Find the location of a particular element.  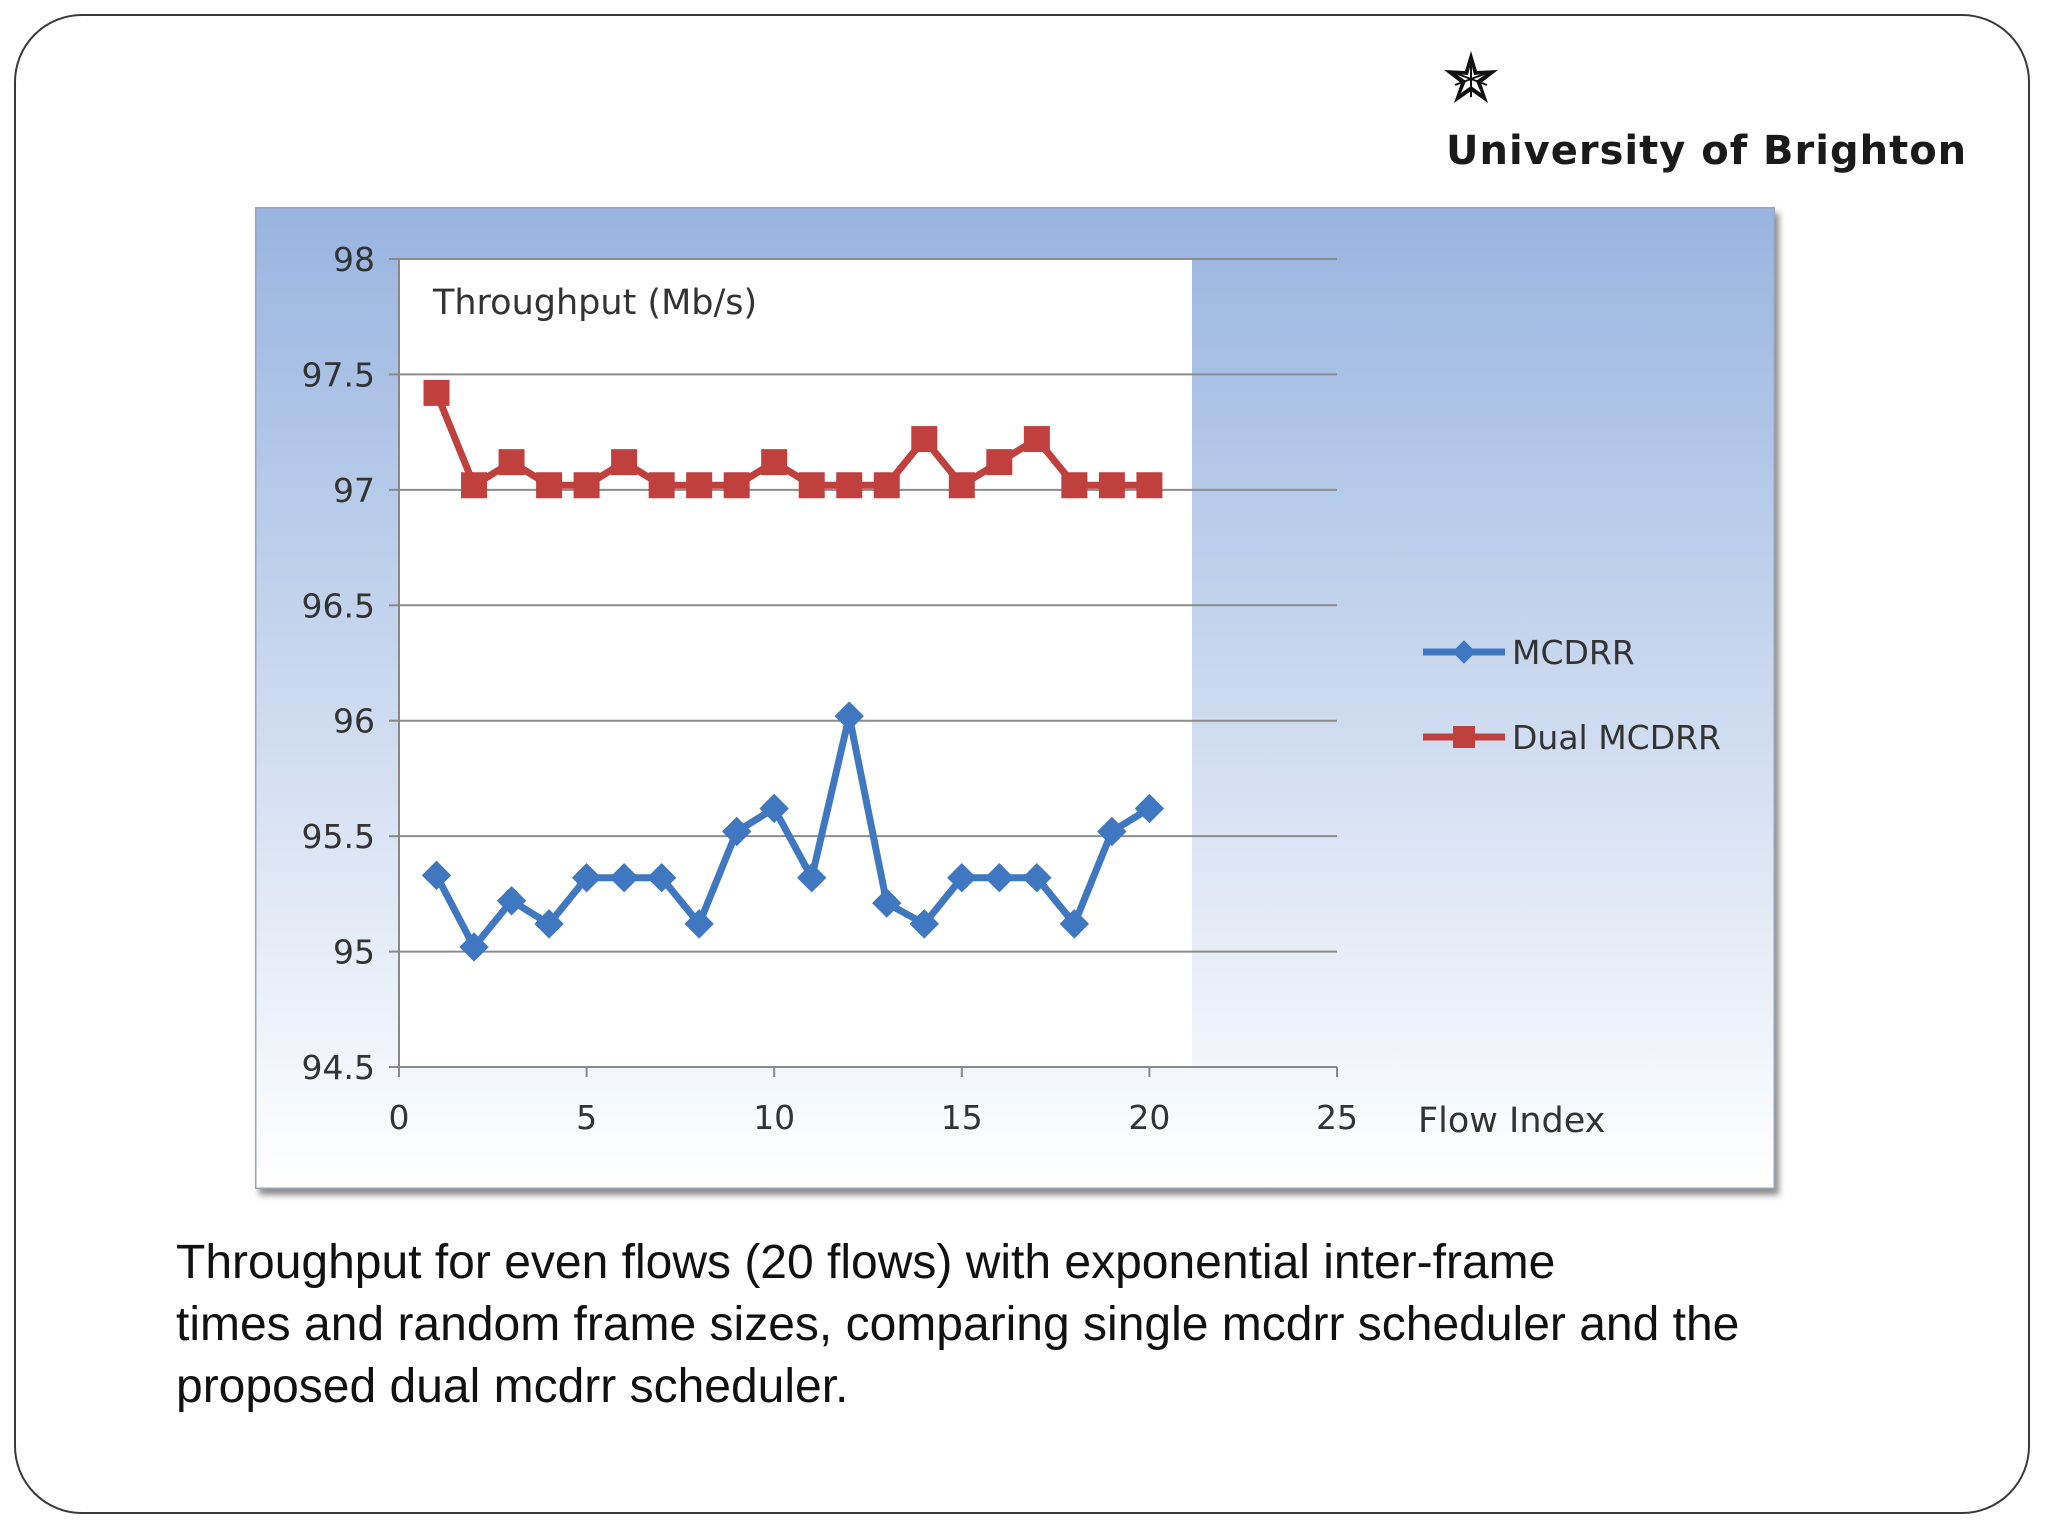

chart-title: Throughput (Mb/s) is located at coordinates (594, 303).